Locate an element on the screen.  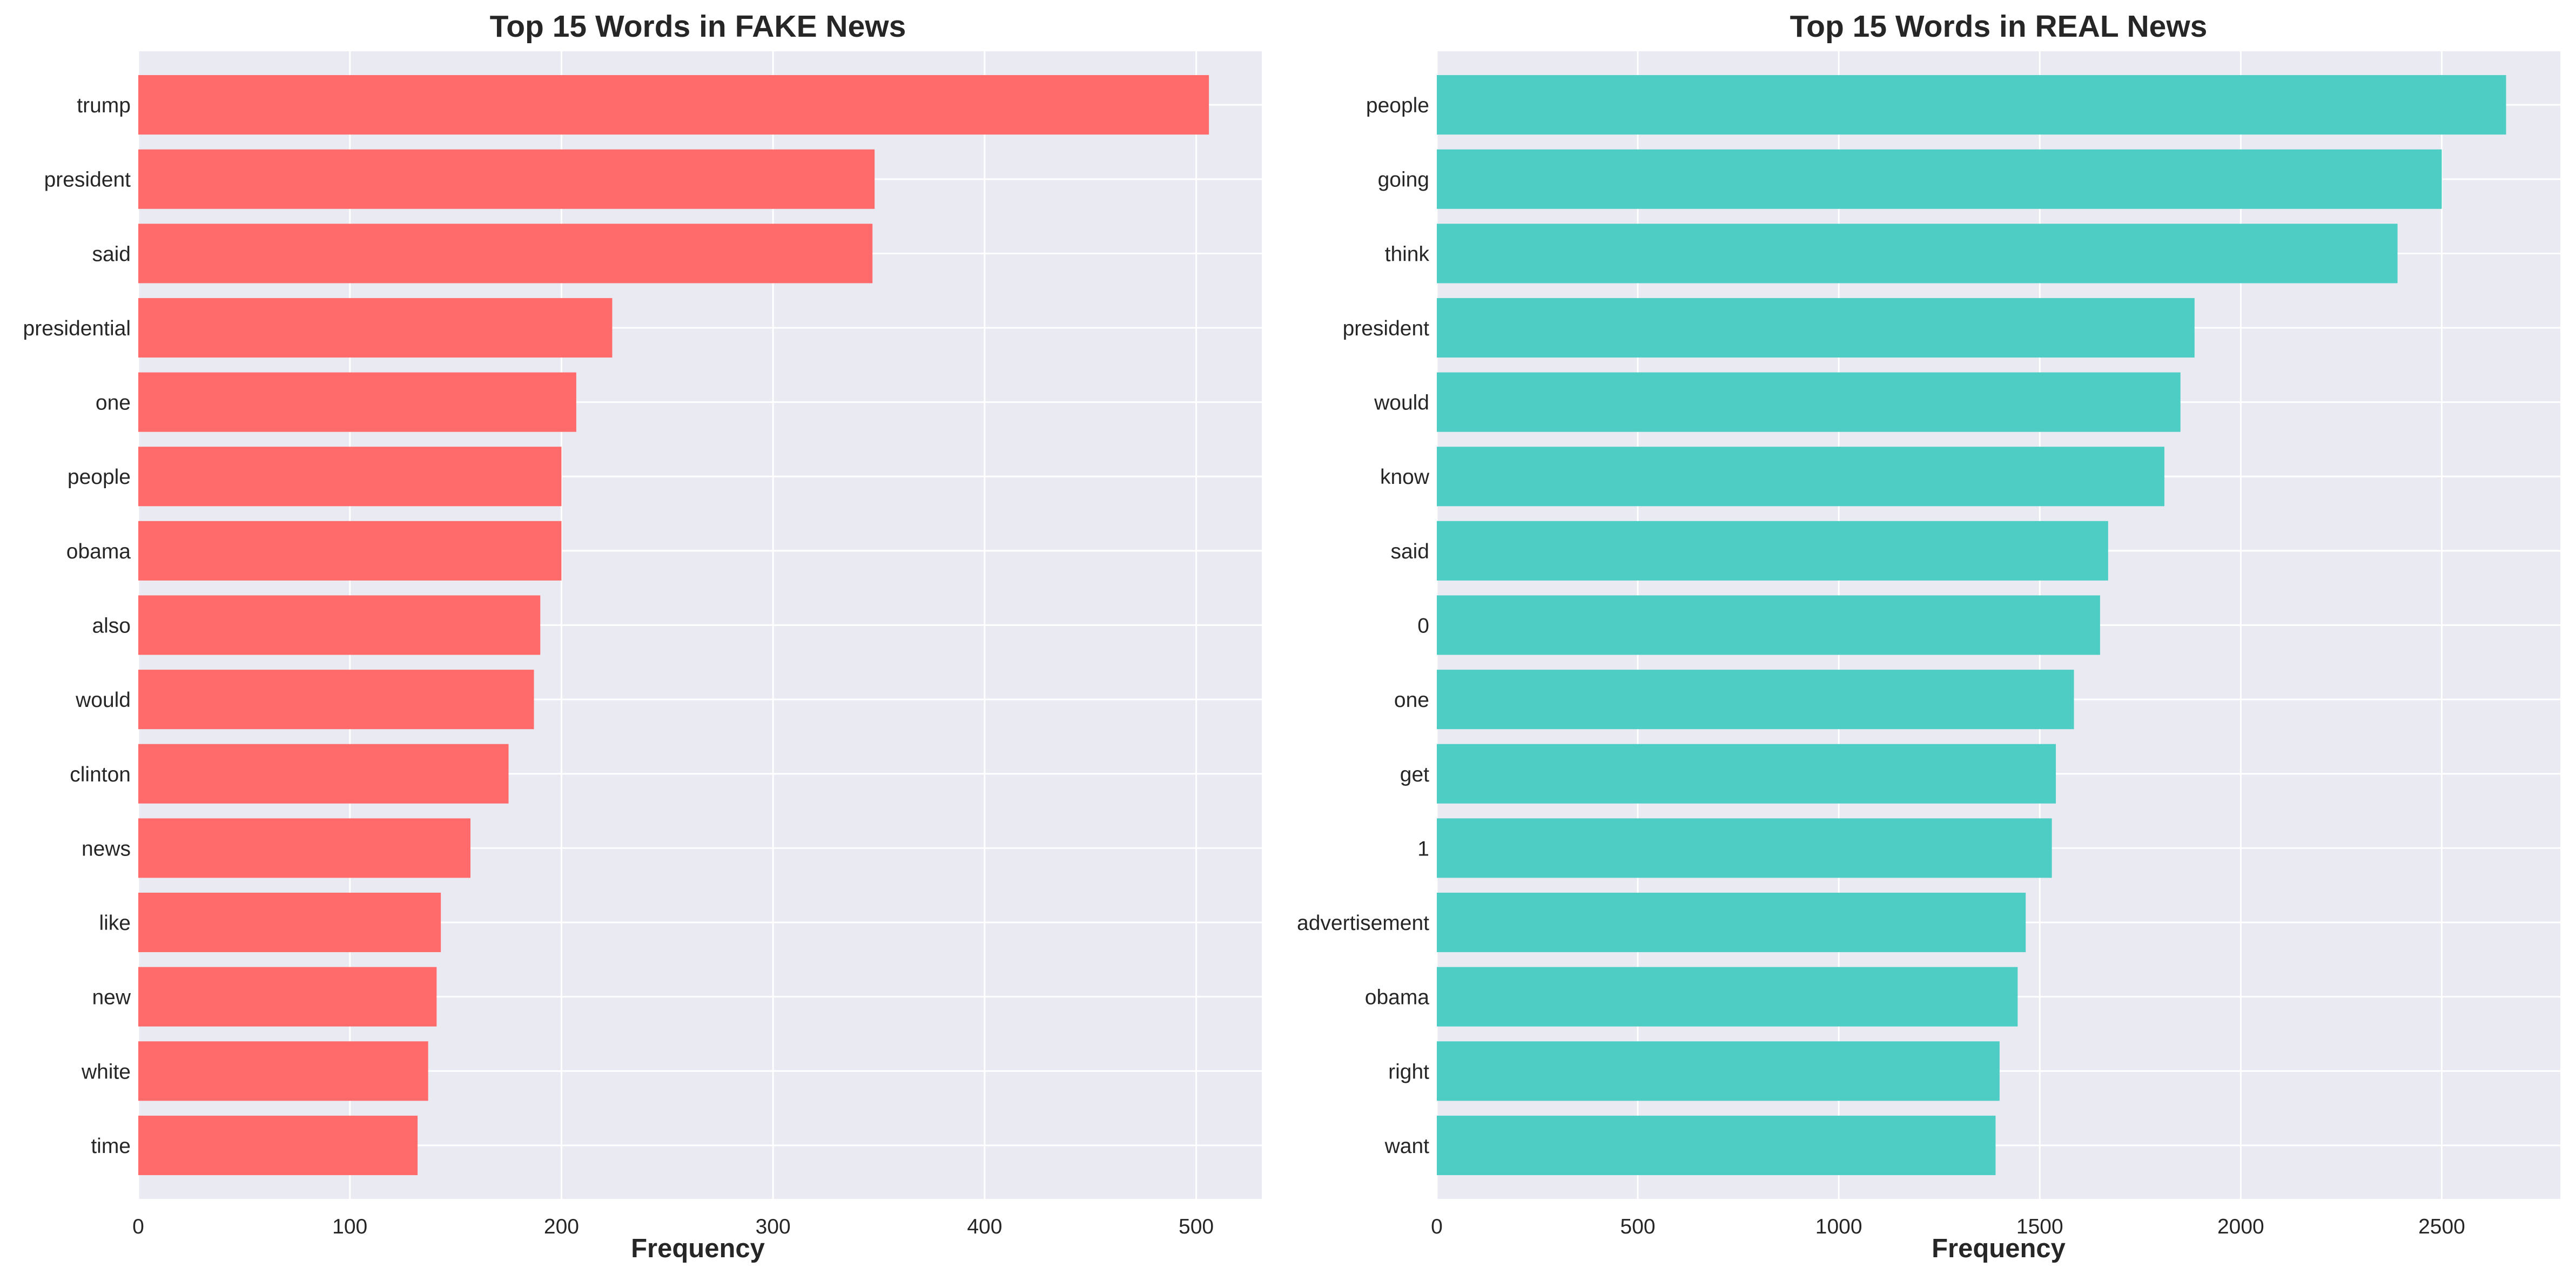
fake-x-tick-label: 100 is located at coordinates (349, 1226).